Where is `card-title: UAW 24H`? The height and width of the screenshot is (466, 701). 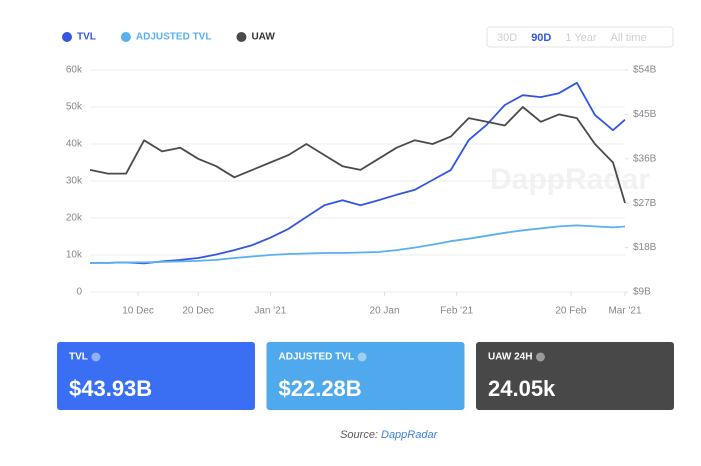
card-title: UAW 24H is located at coordinates (510, 357).